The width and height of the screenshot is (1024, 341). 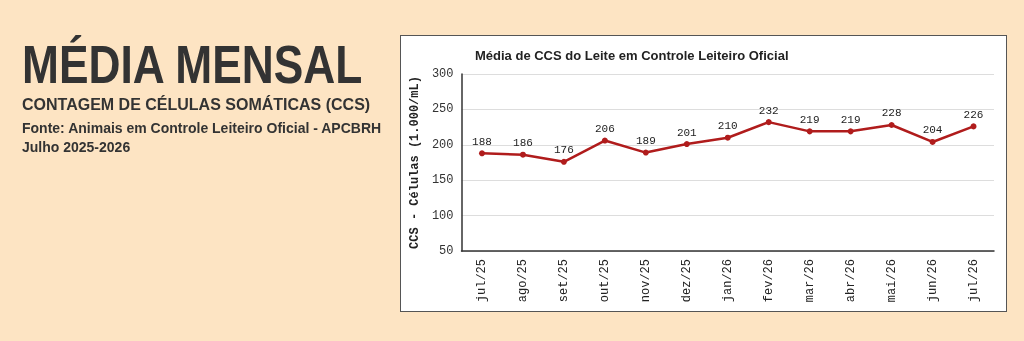 I want to click on data-label: 188, so click(x=482, y=141).